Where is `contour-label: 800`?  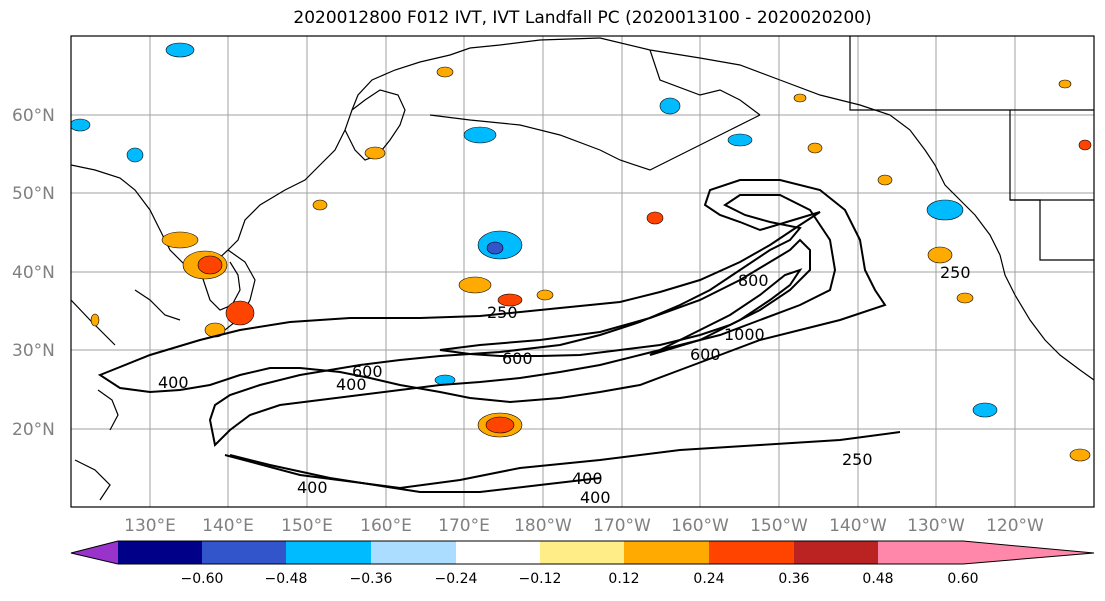 contour-label: 800 is located at coordinates (753, 280).